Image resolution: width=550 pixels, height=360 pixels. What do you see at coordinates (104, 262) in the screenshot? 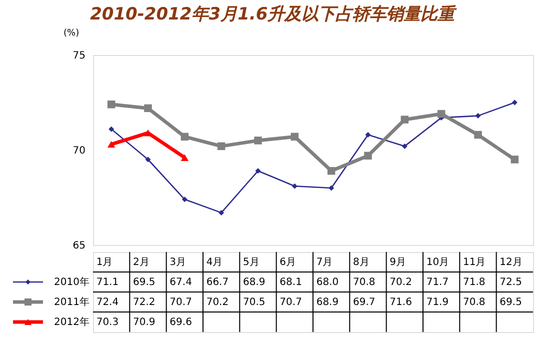
I see `x-tick-label: 1月` at bounding box center [104, 262].